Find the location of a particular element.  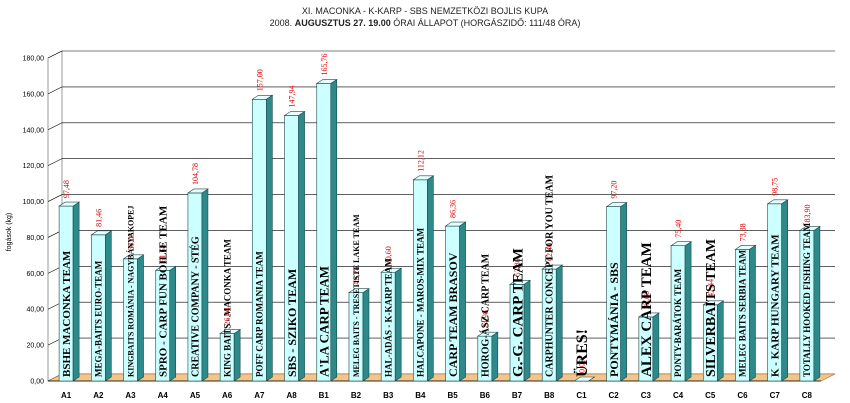

y-axis-label: fogások (kg) is located at coordinates (9, 232).